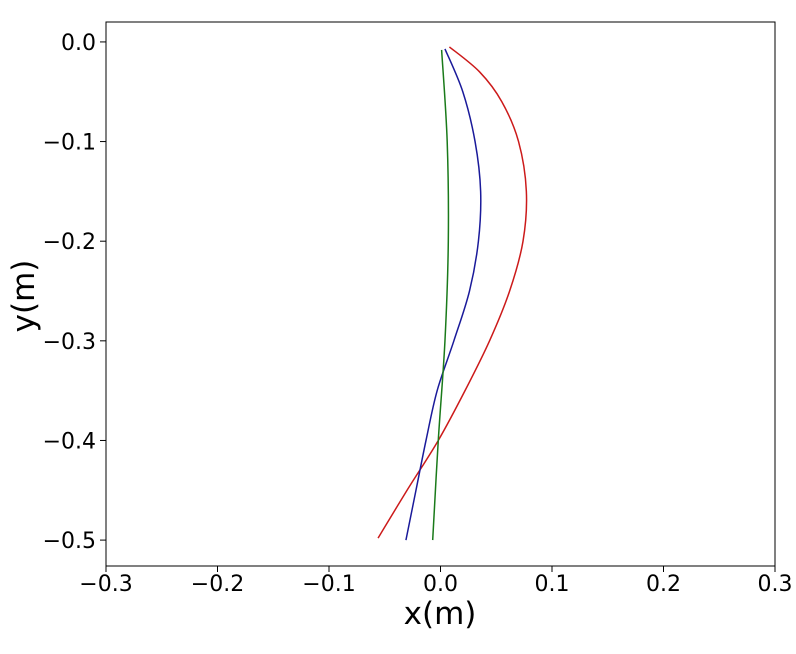 The image size is (796, 654). What do you see at coordinates (552, 584) in the screenshot?
I see `x-tick-label: 0.1` at bounding box center [552, 584].